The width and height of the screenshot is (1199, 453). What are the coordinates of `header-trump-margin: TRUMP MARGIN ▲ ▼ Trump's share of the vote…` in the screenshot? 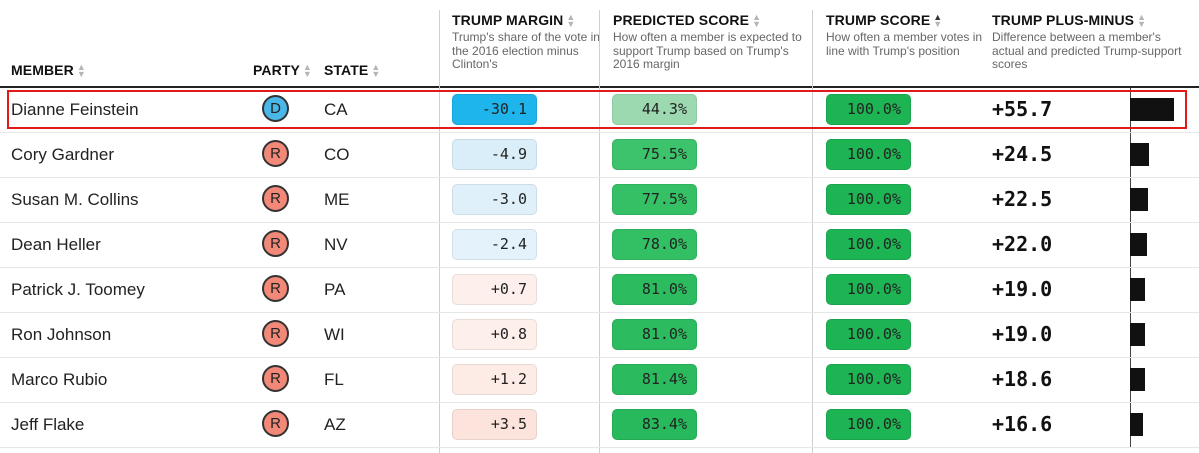 It's located at (527, 43).